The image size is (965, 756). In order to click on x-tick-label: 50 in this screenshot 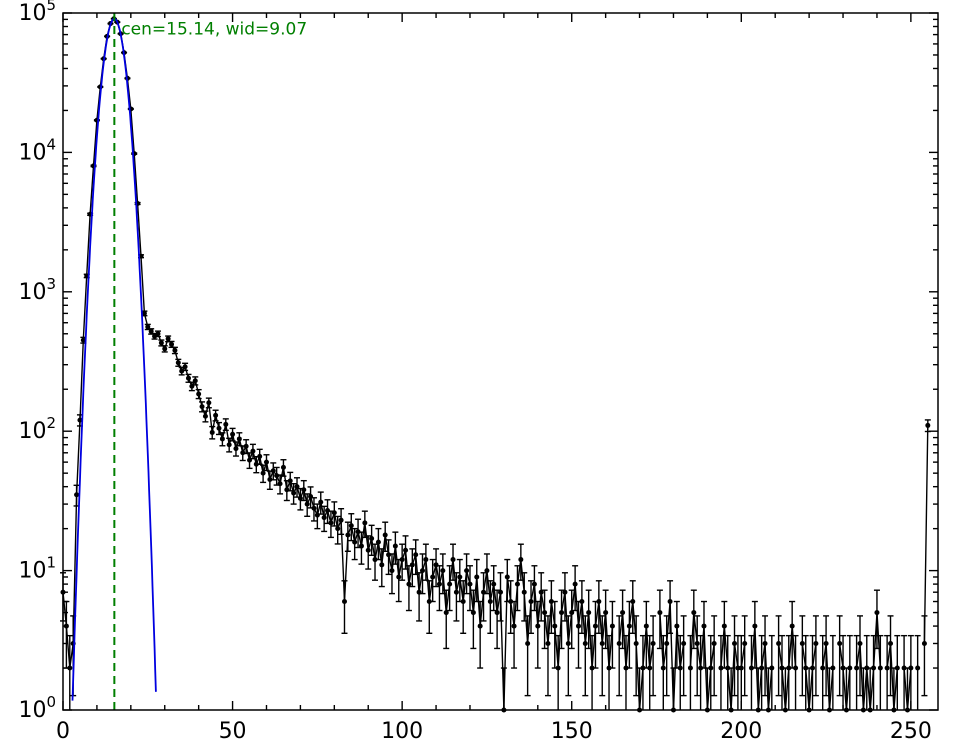, I will do `click(233, 731)`.